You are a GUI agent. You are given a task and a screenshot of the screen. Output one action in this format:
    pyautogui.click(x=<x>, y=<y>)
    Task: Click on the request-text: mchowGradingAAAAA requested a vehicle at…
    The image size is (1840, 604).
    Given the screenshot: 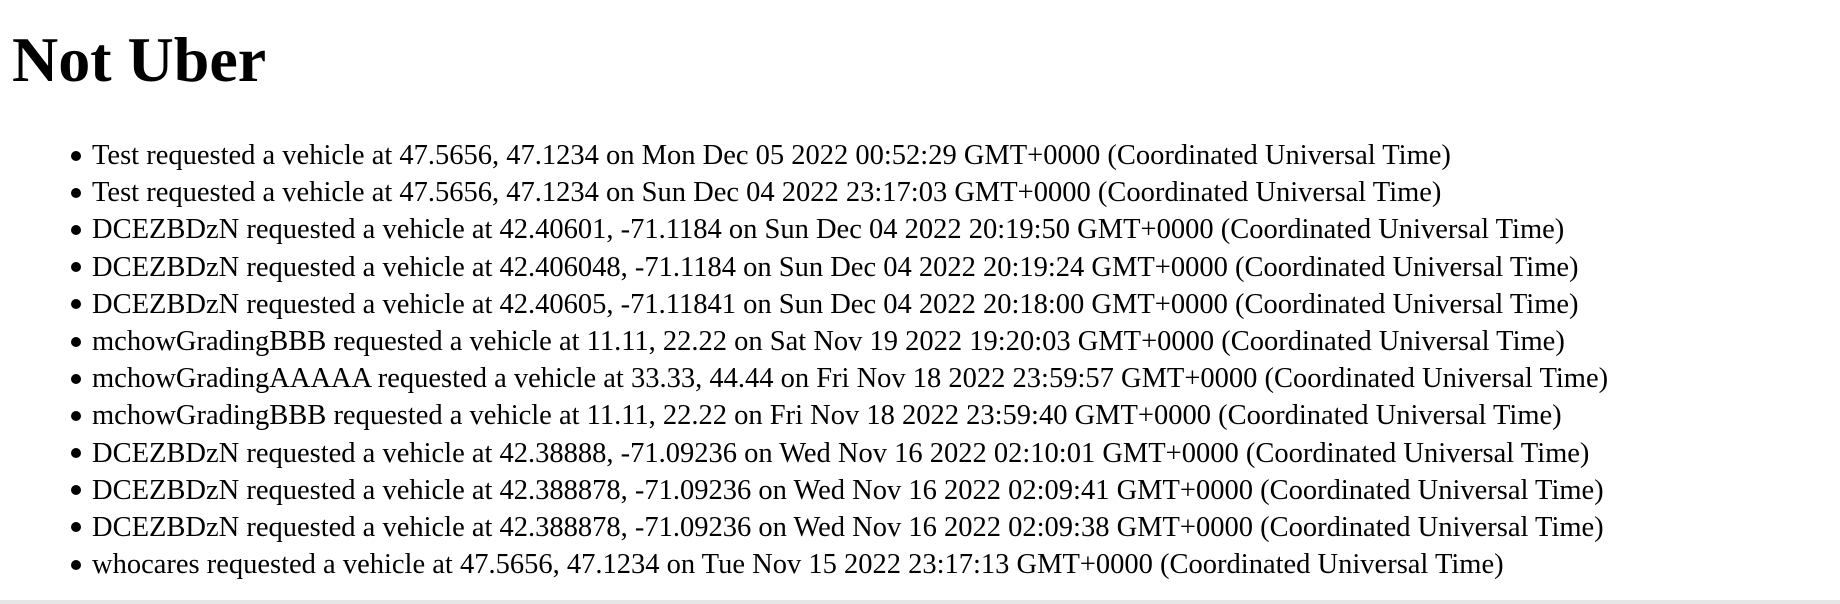 What is the action you would take?
    pyautogui.click(x=850, y=379)
    